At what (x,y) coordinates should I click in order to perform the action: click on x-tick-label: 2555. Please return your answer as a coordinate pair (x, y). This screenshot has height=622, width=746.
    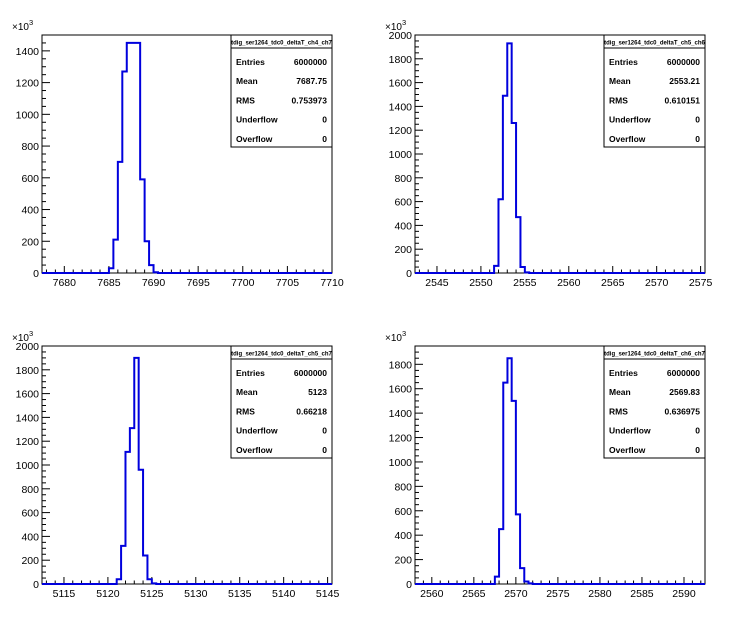
    Looking at the image, I should click on (525, 283).